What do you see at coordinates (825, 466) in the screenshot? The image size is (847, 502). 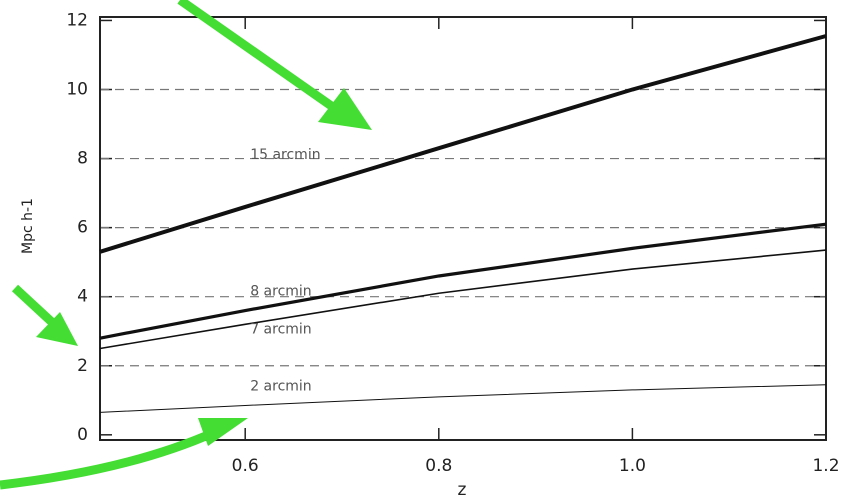 I see `x-tick-label: 1.2` at bounding box center [825, 466].